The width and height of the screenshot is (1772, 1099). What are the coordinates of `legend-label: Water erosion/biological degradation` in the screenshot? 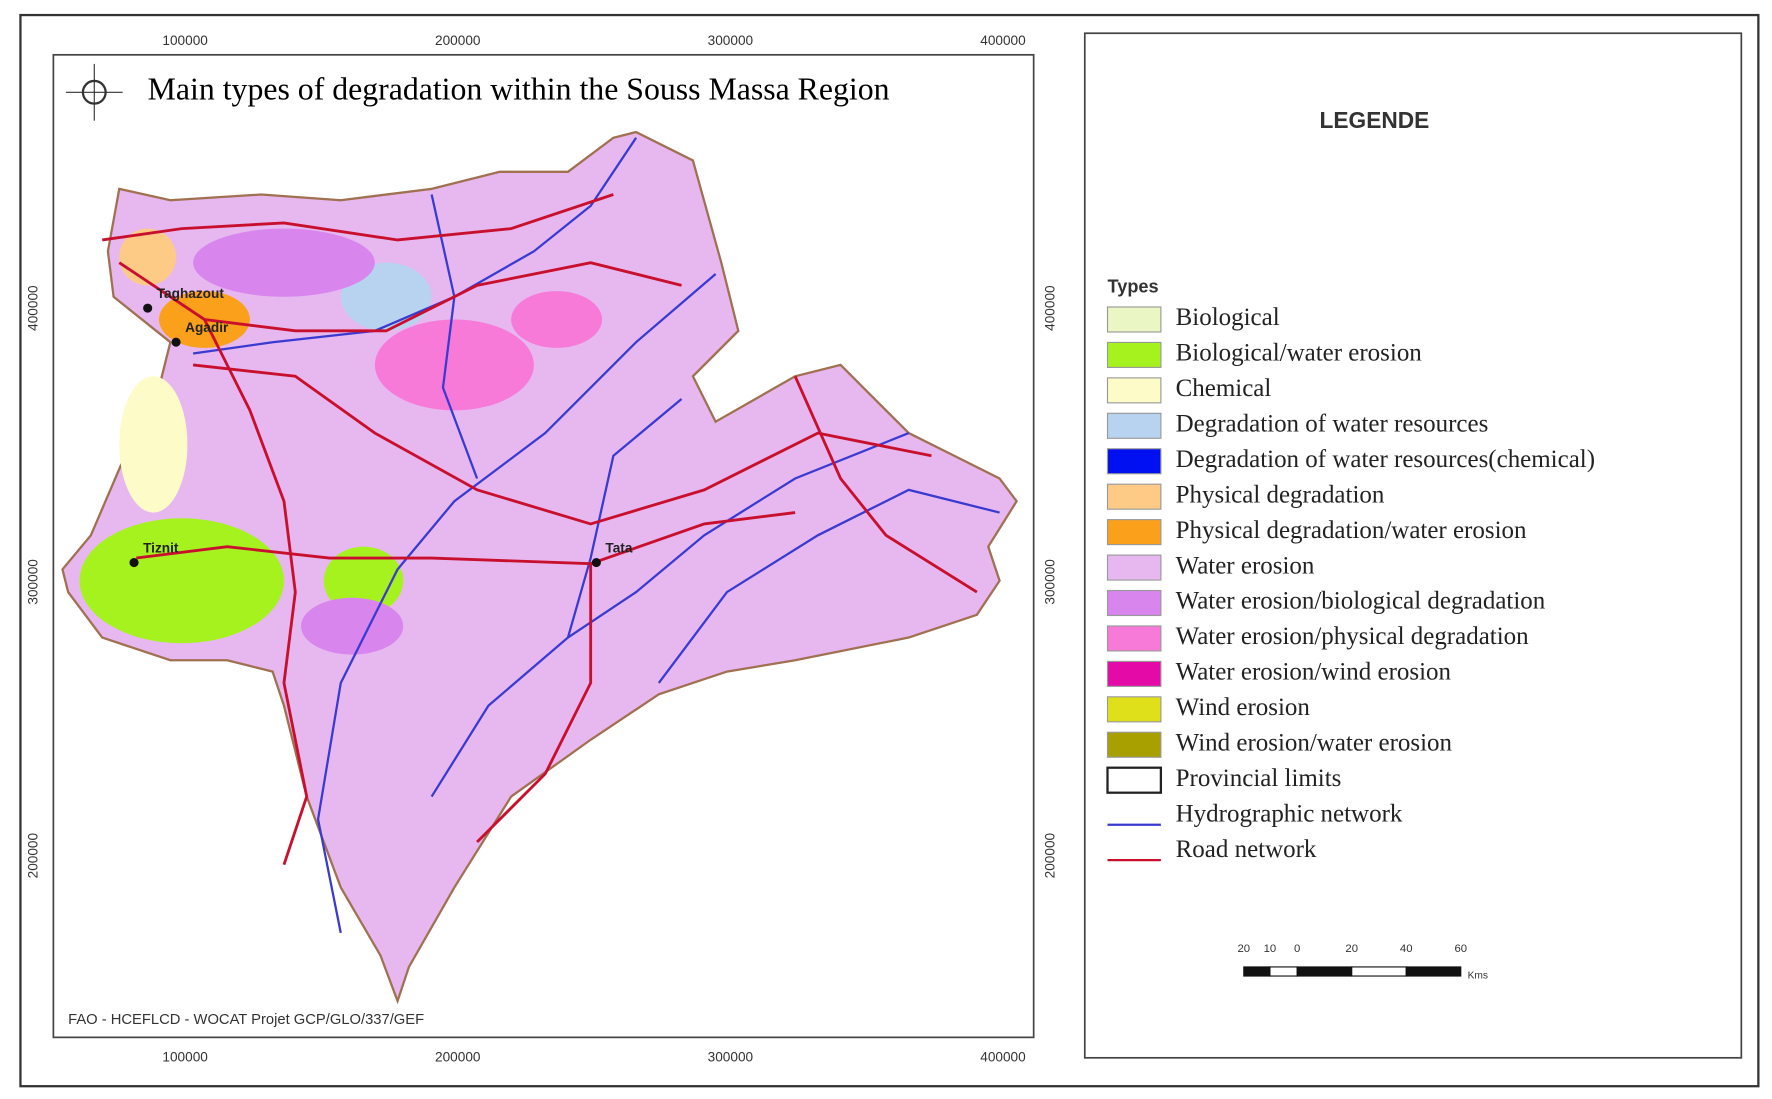 It's located at (1361, 601).